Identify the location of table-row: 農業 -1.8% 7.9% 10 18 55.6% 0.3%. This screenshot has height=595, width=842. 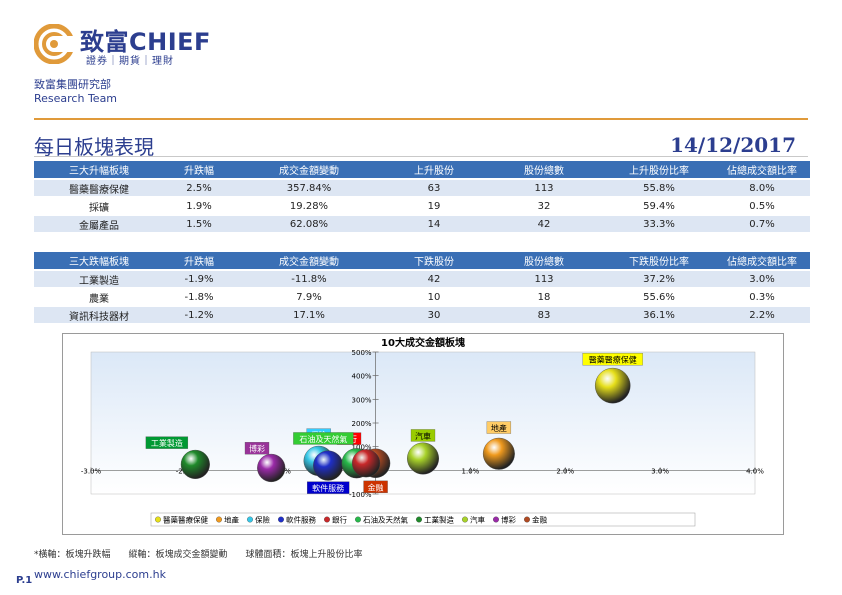
(422, 297).